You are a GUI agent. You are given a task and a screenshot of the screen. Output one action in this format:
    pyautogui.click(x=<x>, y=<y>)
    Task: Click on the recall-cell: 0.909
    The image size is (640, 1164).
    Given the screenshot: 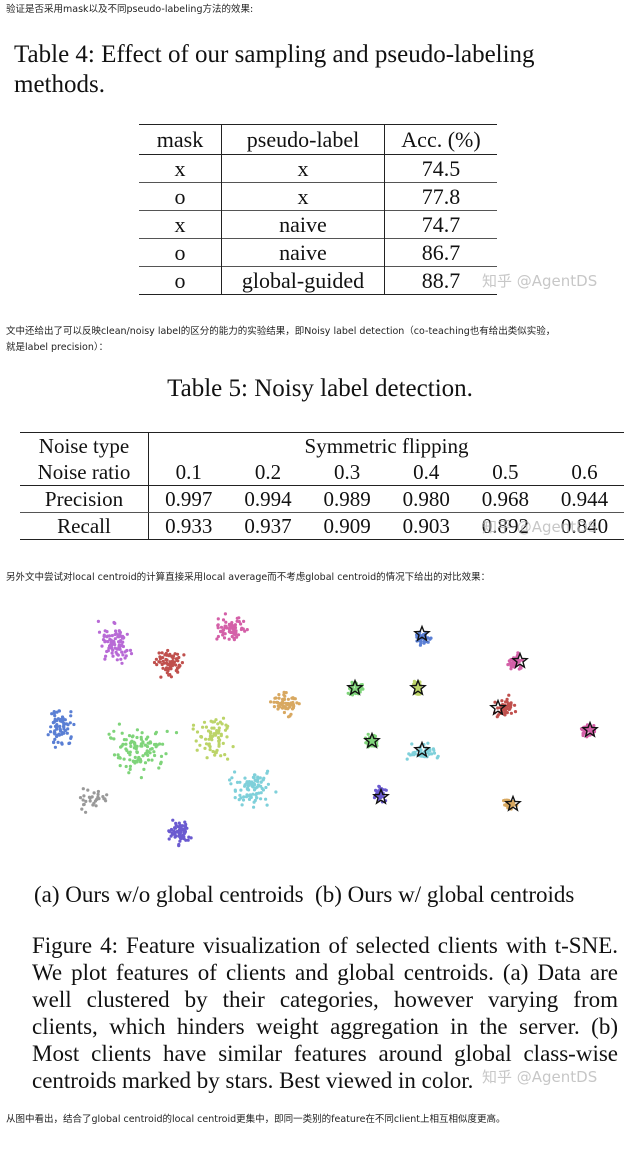 What is the action you would take?
    pyautogui.click(x=347, y=526)
    